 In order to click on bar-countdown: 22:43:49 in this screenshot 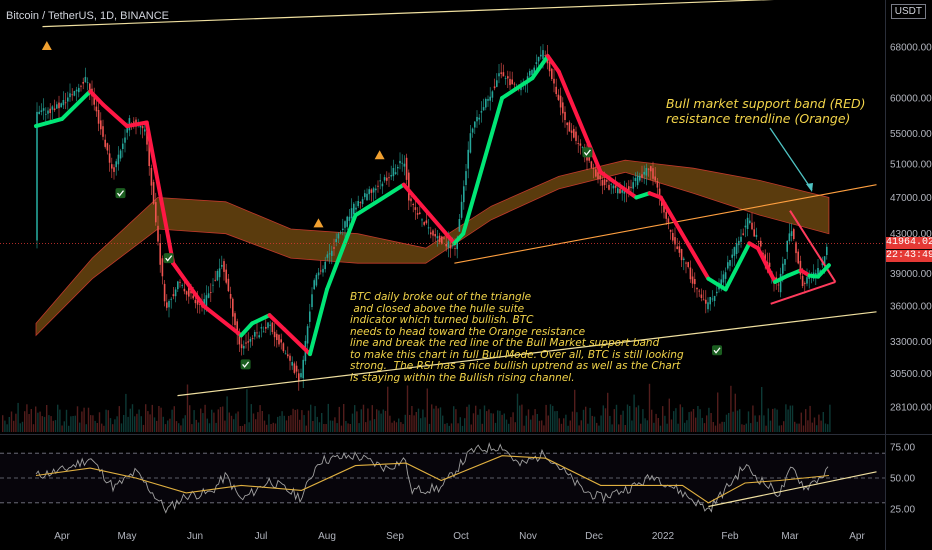, I will do `click(909, 256)`.